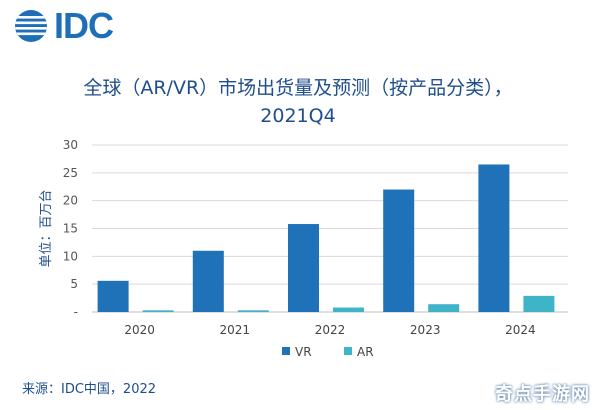 This screenshot has width=596, height=410. Describe the element at coordinates (208, 281) in the screenshot. I see `bar-vr-2021` at that location.